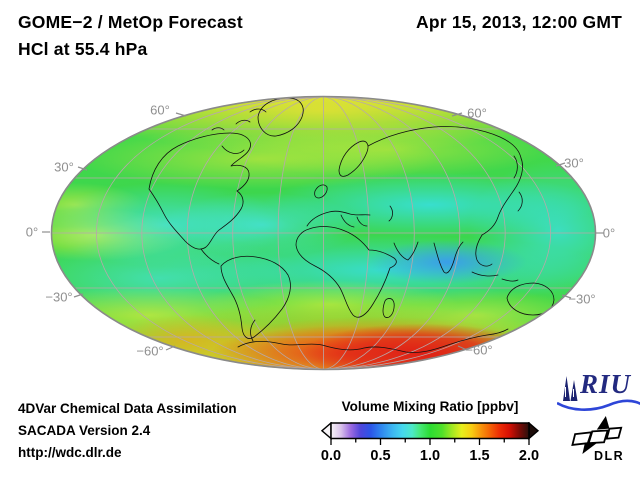 Image resolution: width=640 pixels, height=480 pixels. What do you see at coordinates (570, 388) in the screenshot?
I see `cathedral-icon` at bounding box center [570, 388].